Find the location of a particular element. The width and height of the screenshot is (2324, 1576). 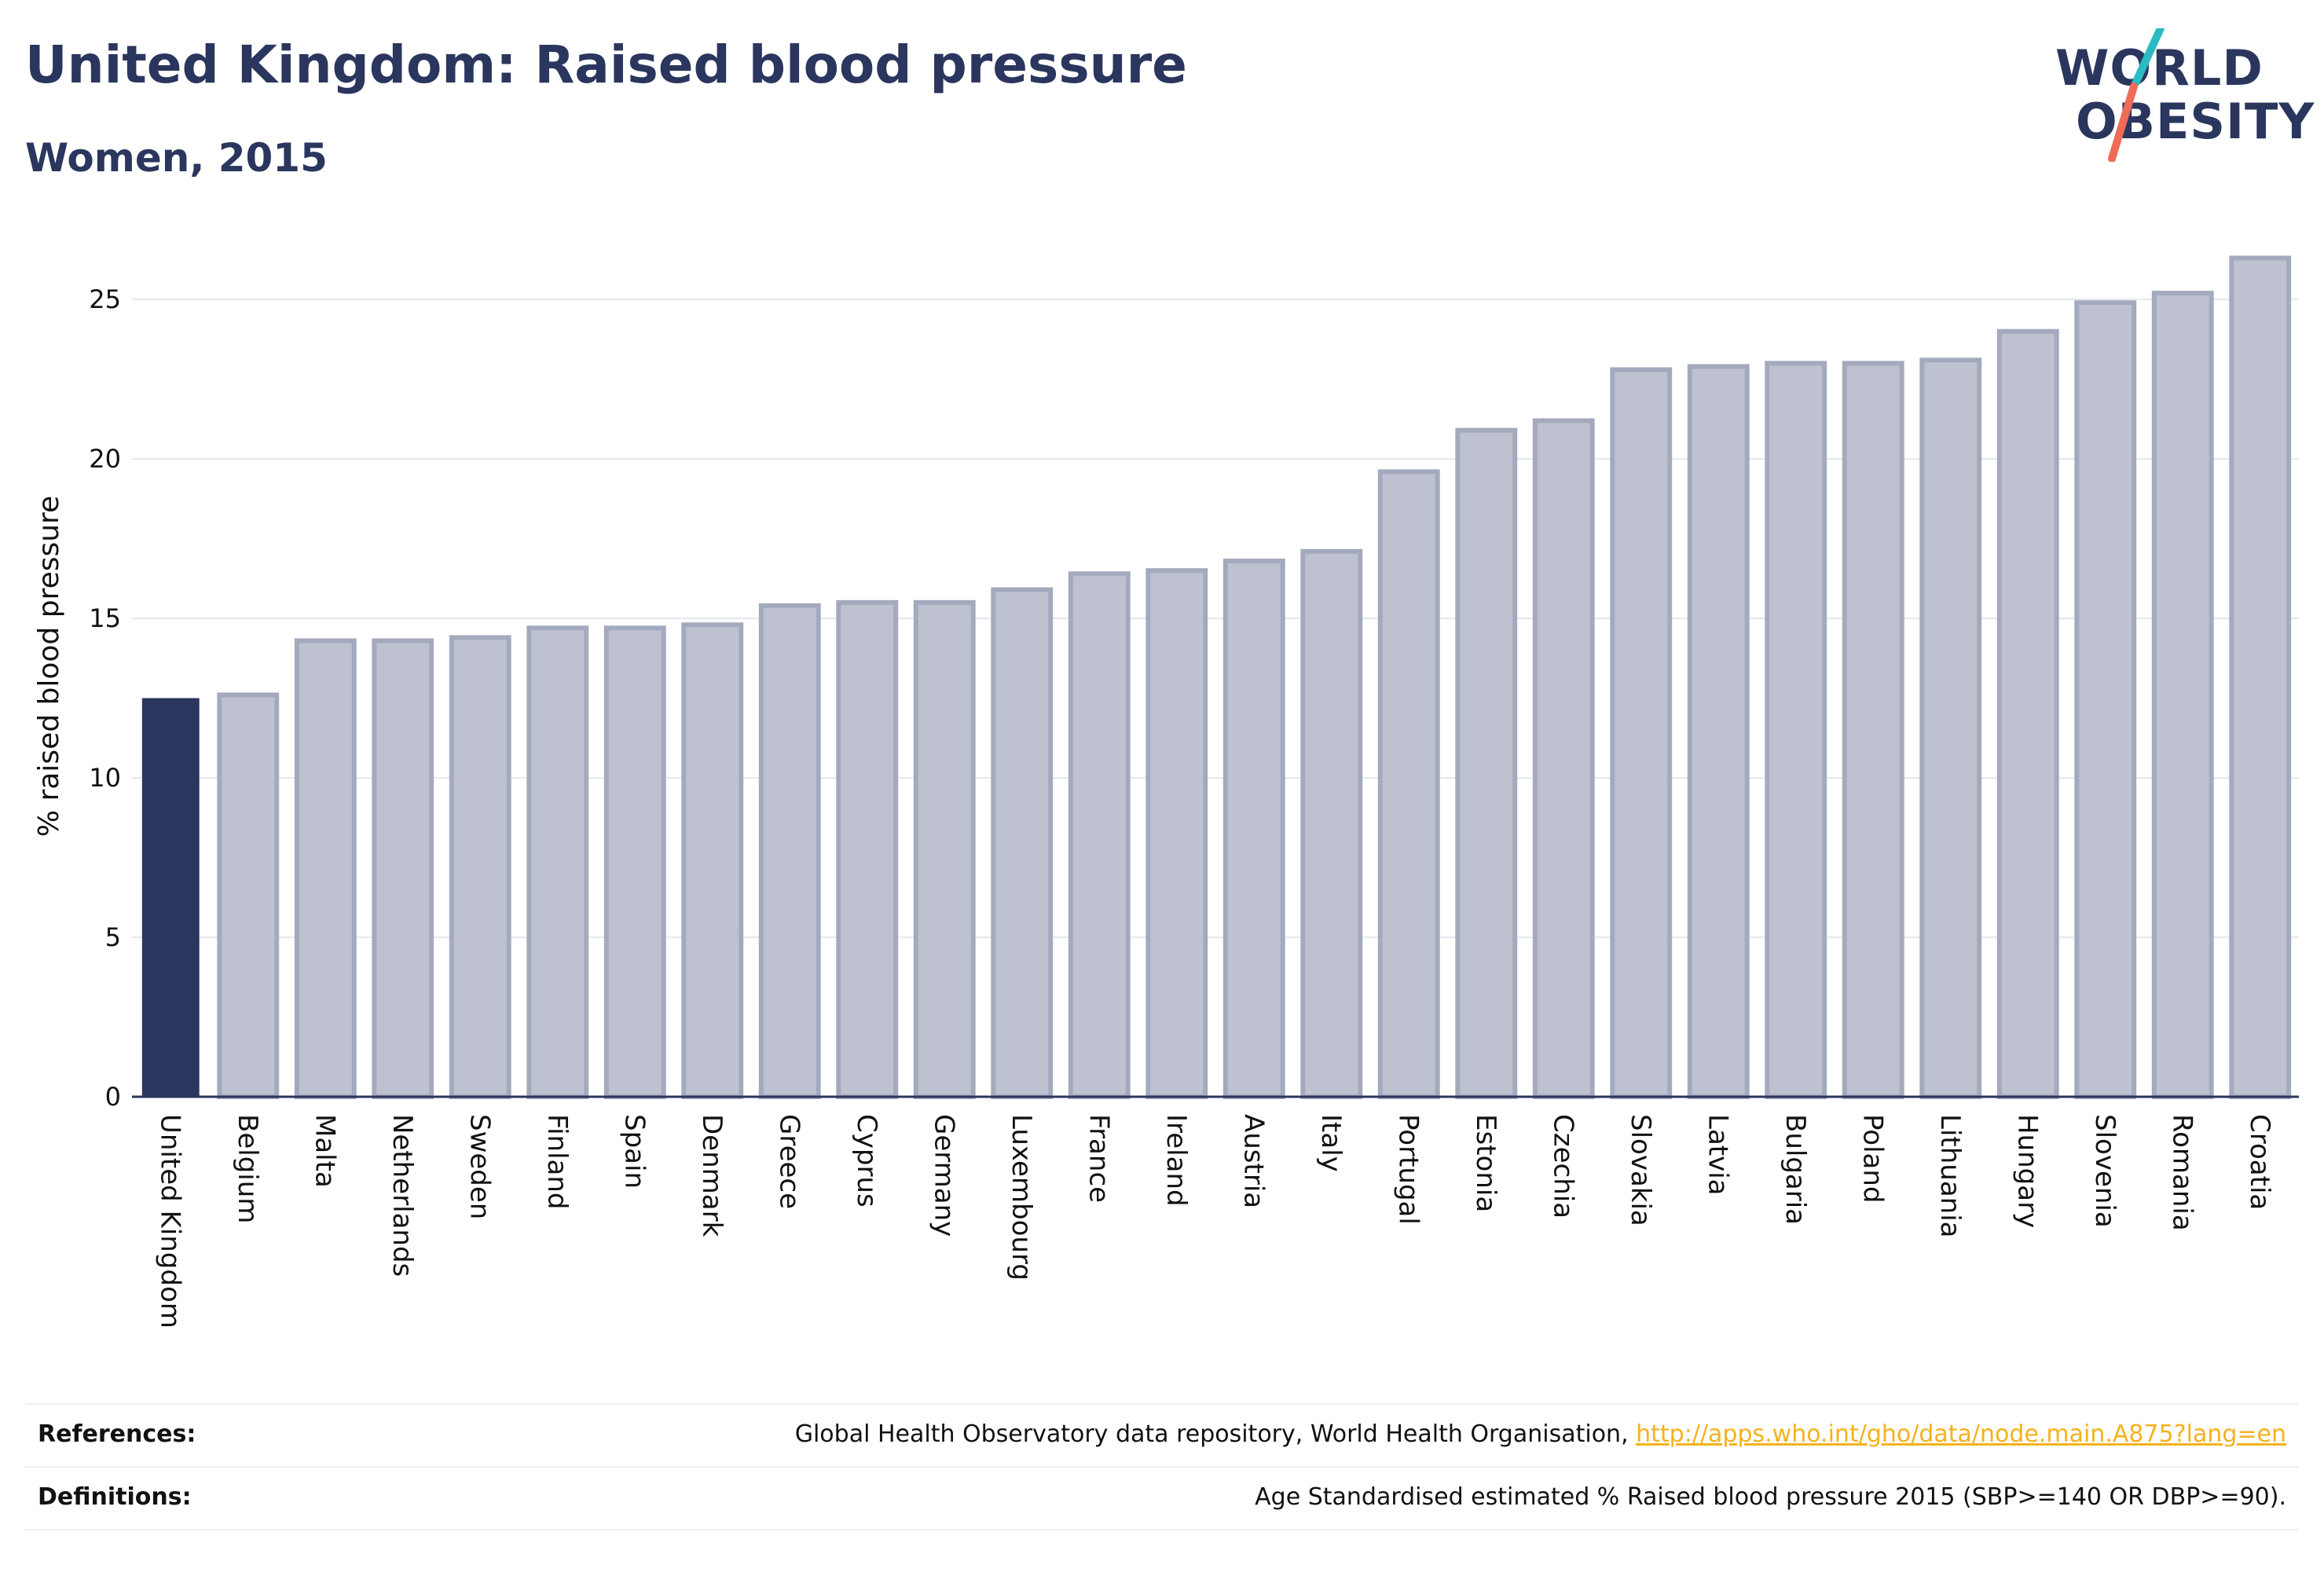

x-tick-label: Spain is located at coordinates (634, 1151).